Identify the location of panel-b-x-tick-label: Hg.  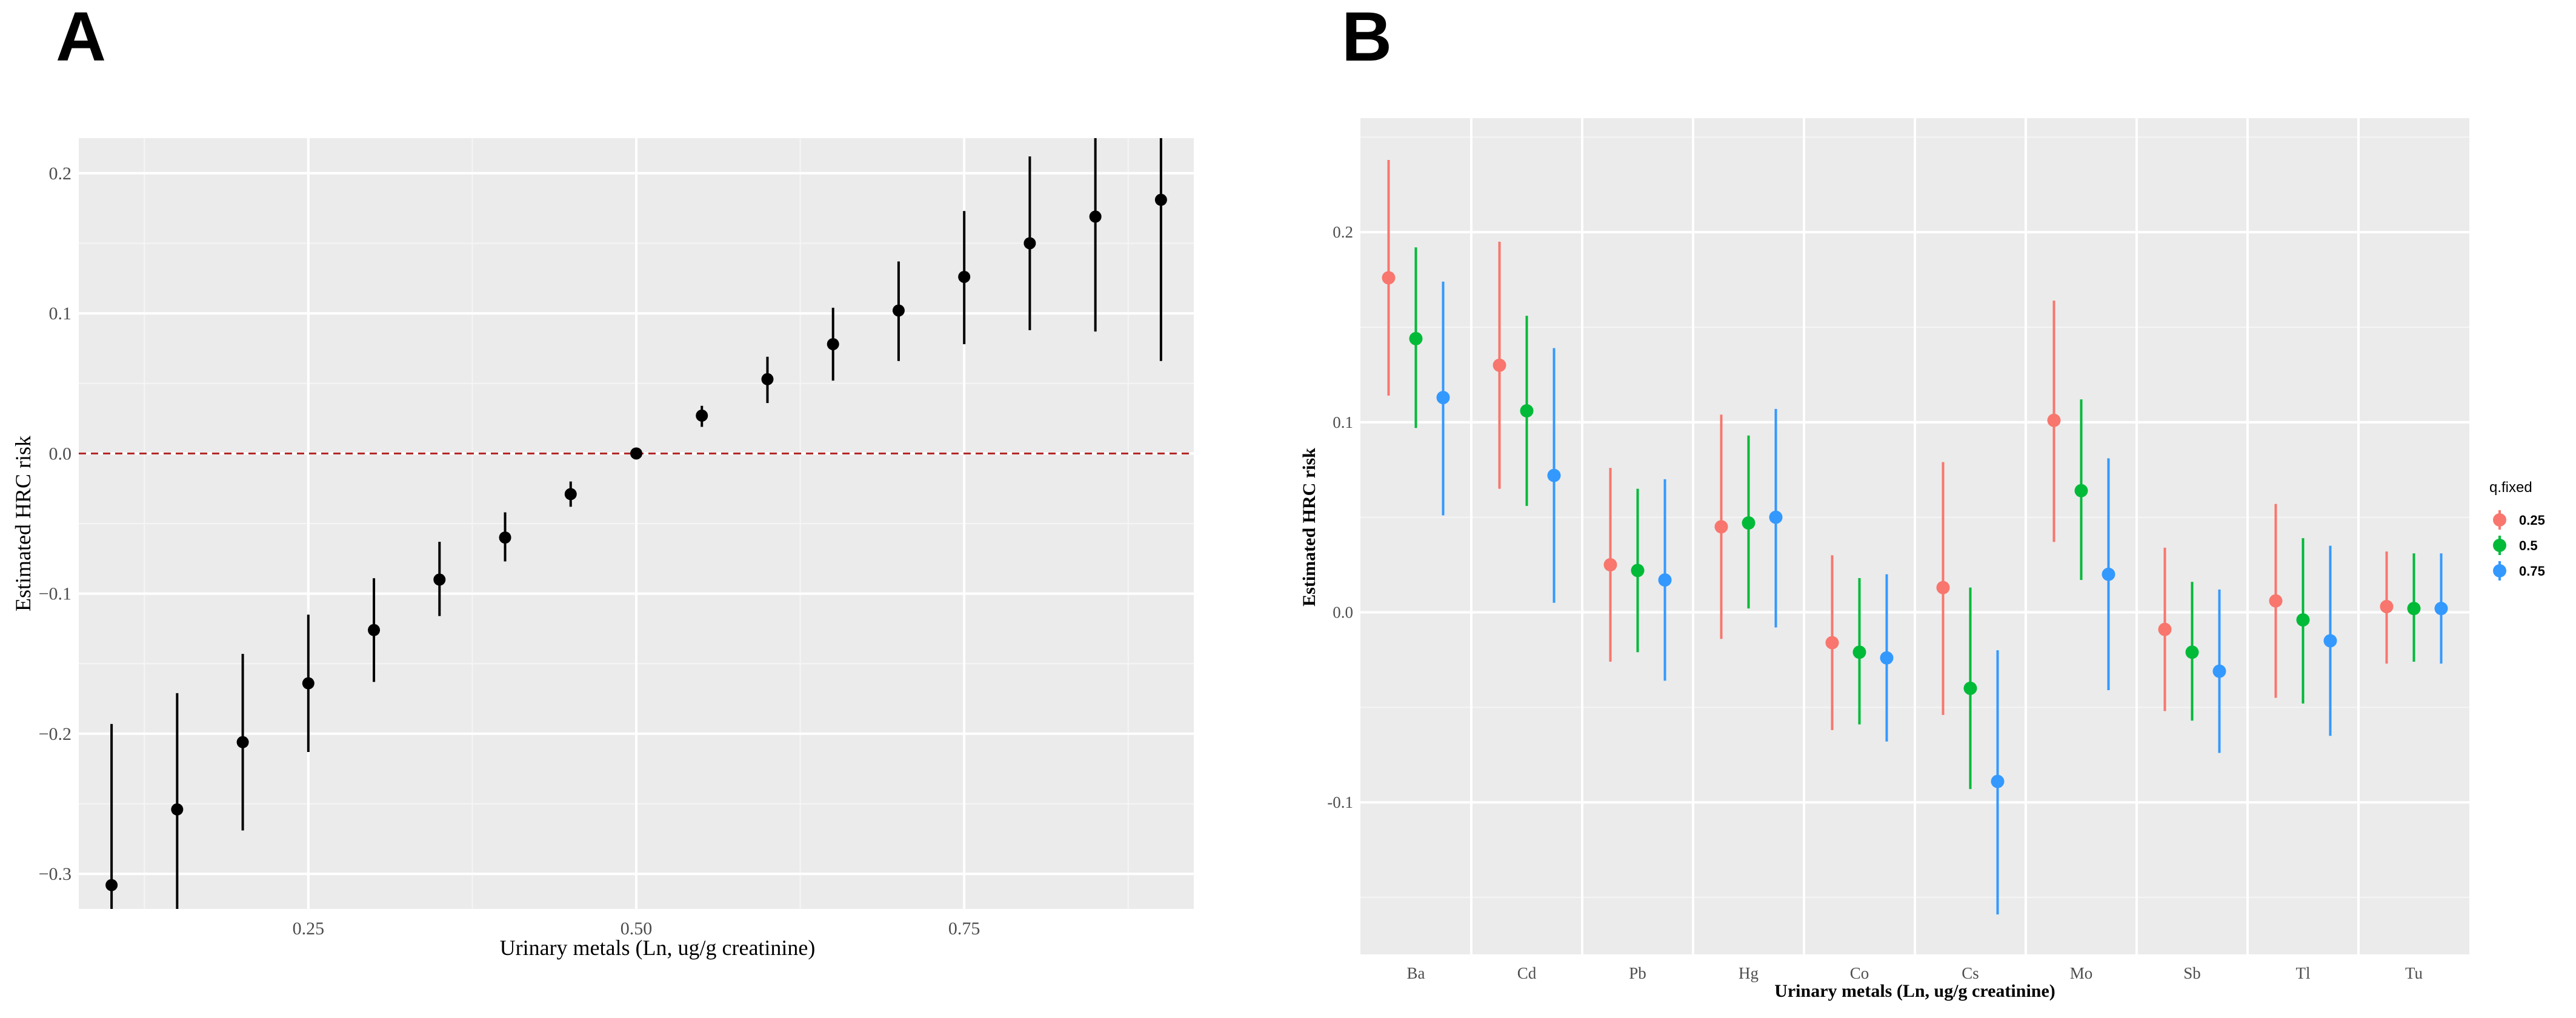
(1749, 973).